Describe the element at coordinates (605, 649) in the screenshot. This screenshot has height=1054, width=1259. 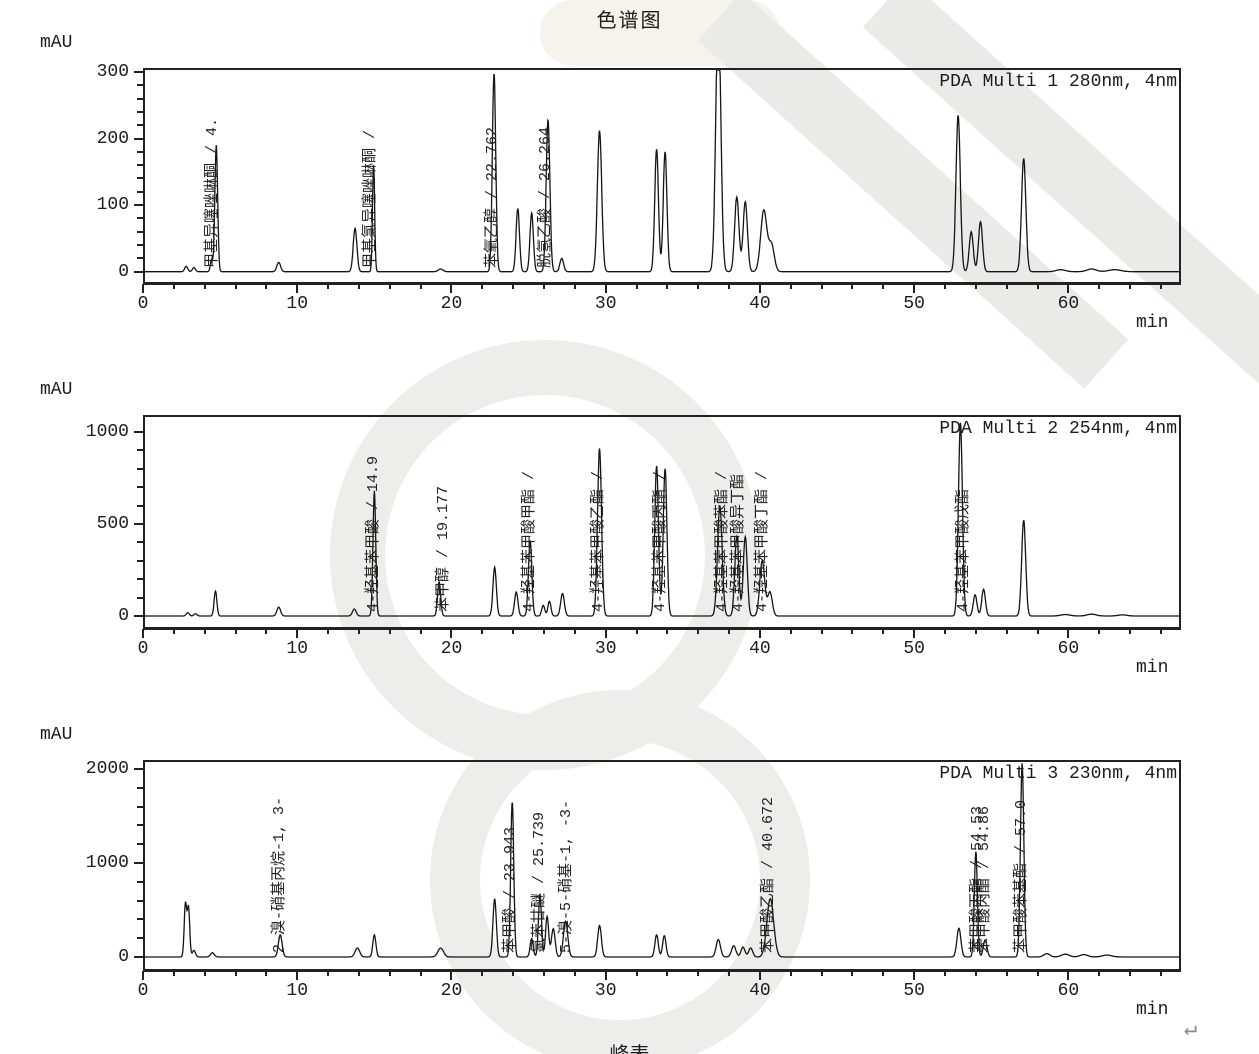
I see `x-tick-label: 30` at that location.